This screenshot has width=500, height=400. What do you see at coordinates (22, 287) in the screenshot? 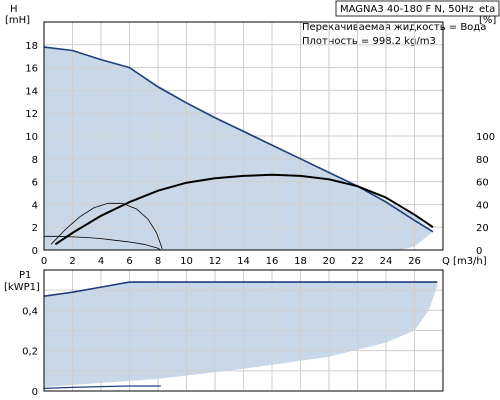
I see `power-axis-unit: [kWP1]` at bounding box center [22, 287].